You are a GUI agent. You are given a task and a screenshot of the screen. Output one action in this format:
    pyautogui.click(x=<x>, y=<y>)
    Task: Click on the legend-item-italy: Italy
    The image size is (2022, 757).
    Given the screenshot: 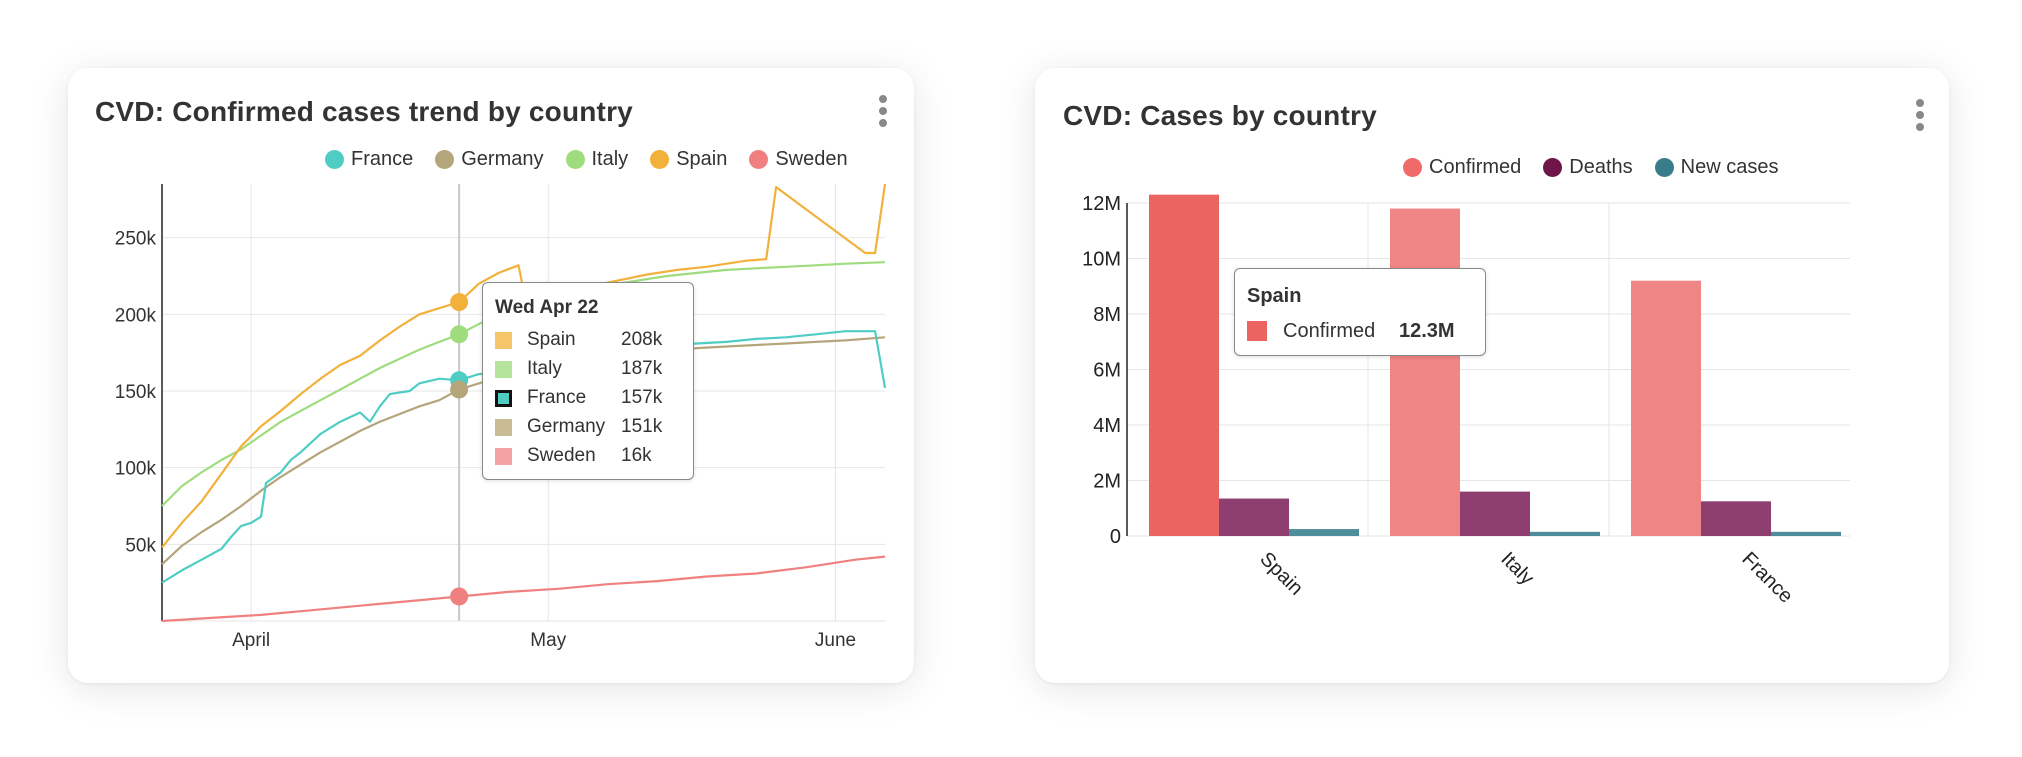 What is the action you would take?
    pyautogui.click(x=597, y=159)
    